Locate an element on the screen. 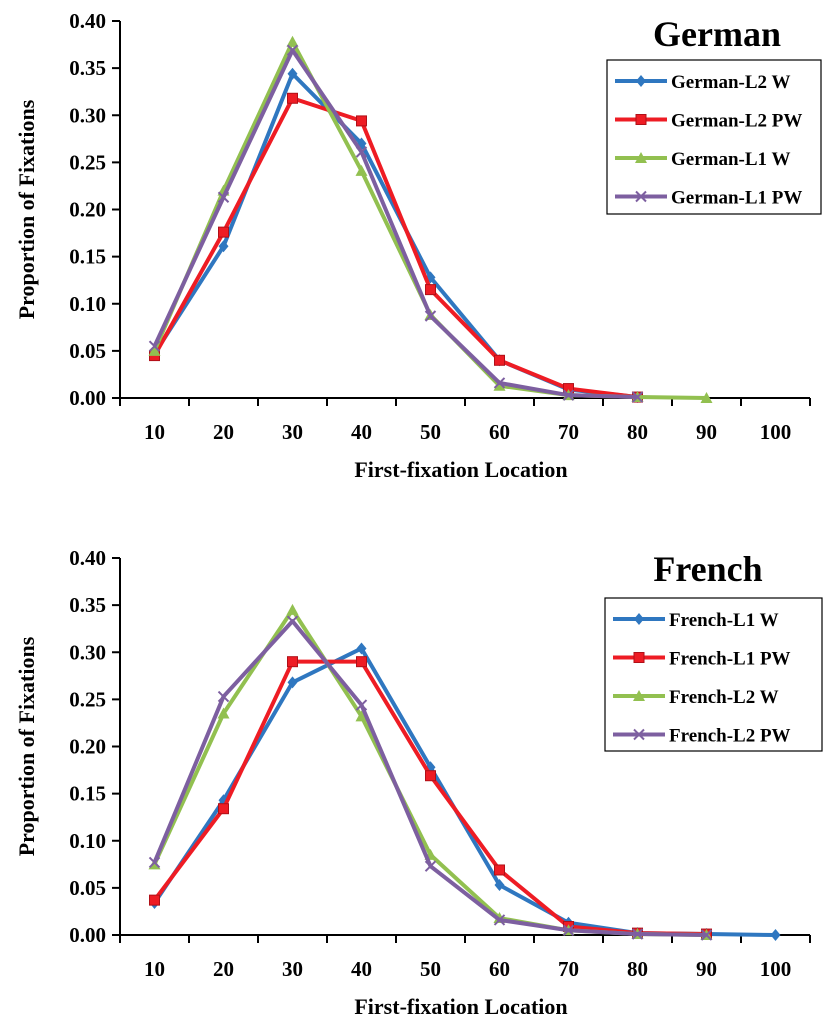 Image resolution: width=825 pixels, height=1020 pixels. german-y-tick-label: 0.25 is located at coordinates (87, 162).